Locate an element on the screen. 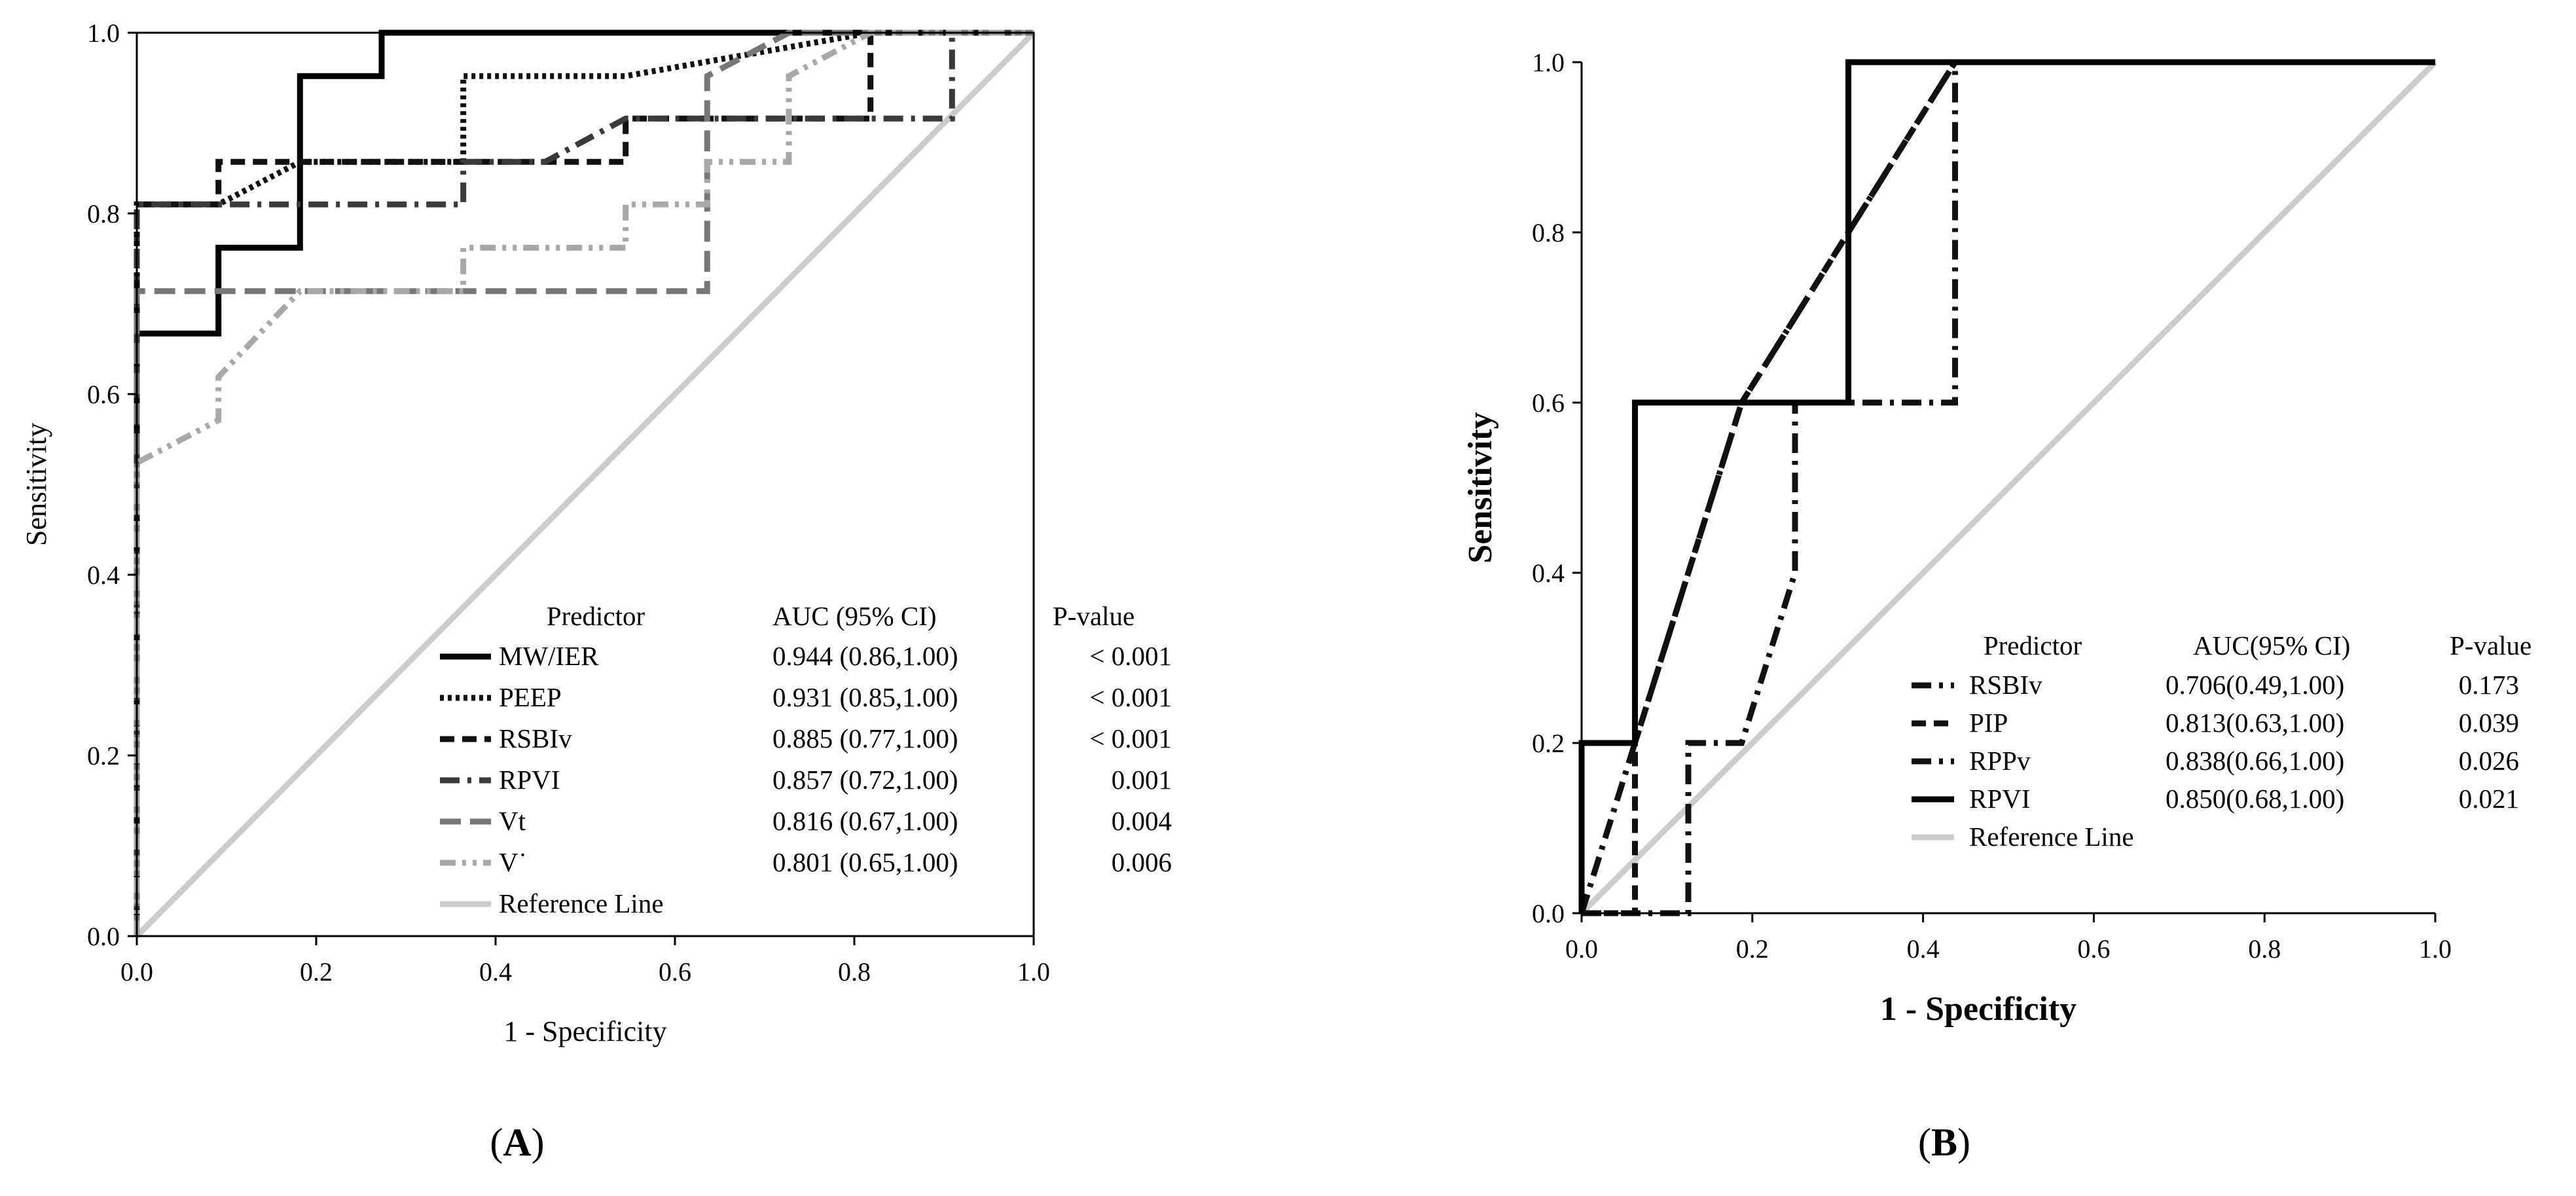  panel-a-label-open: ( is located at coordinates (496, 1142).